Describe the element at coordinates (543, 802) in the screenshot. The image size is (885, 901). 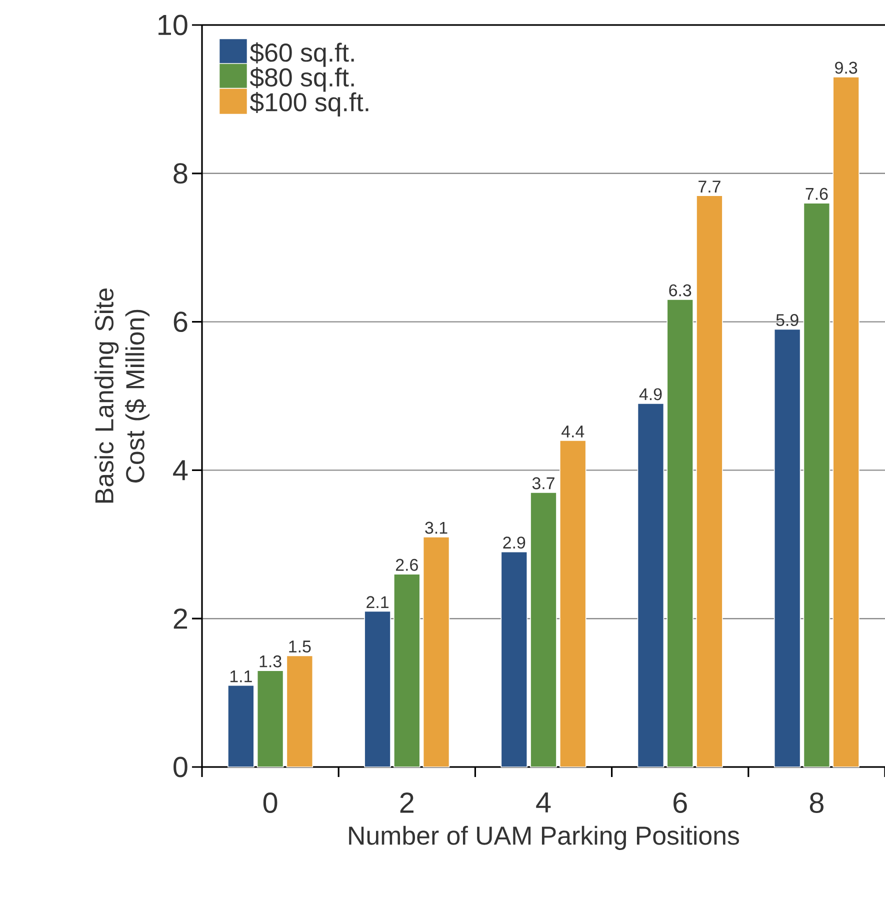
I see `x-tick-label: 4` at that location.